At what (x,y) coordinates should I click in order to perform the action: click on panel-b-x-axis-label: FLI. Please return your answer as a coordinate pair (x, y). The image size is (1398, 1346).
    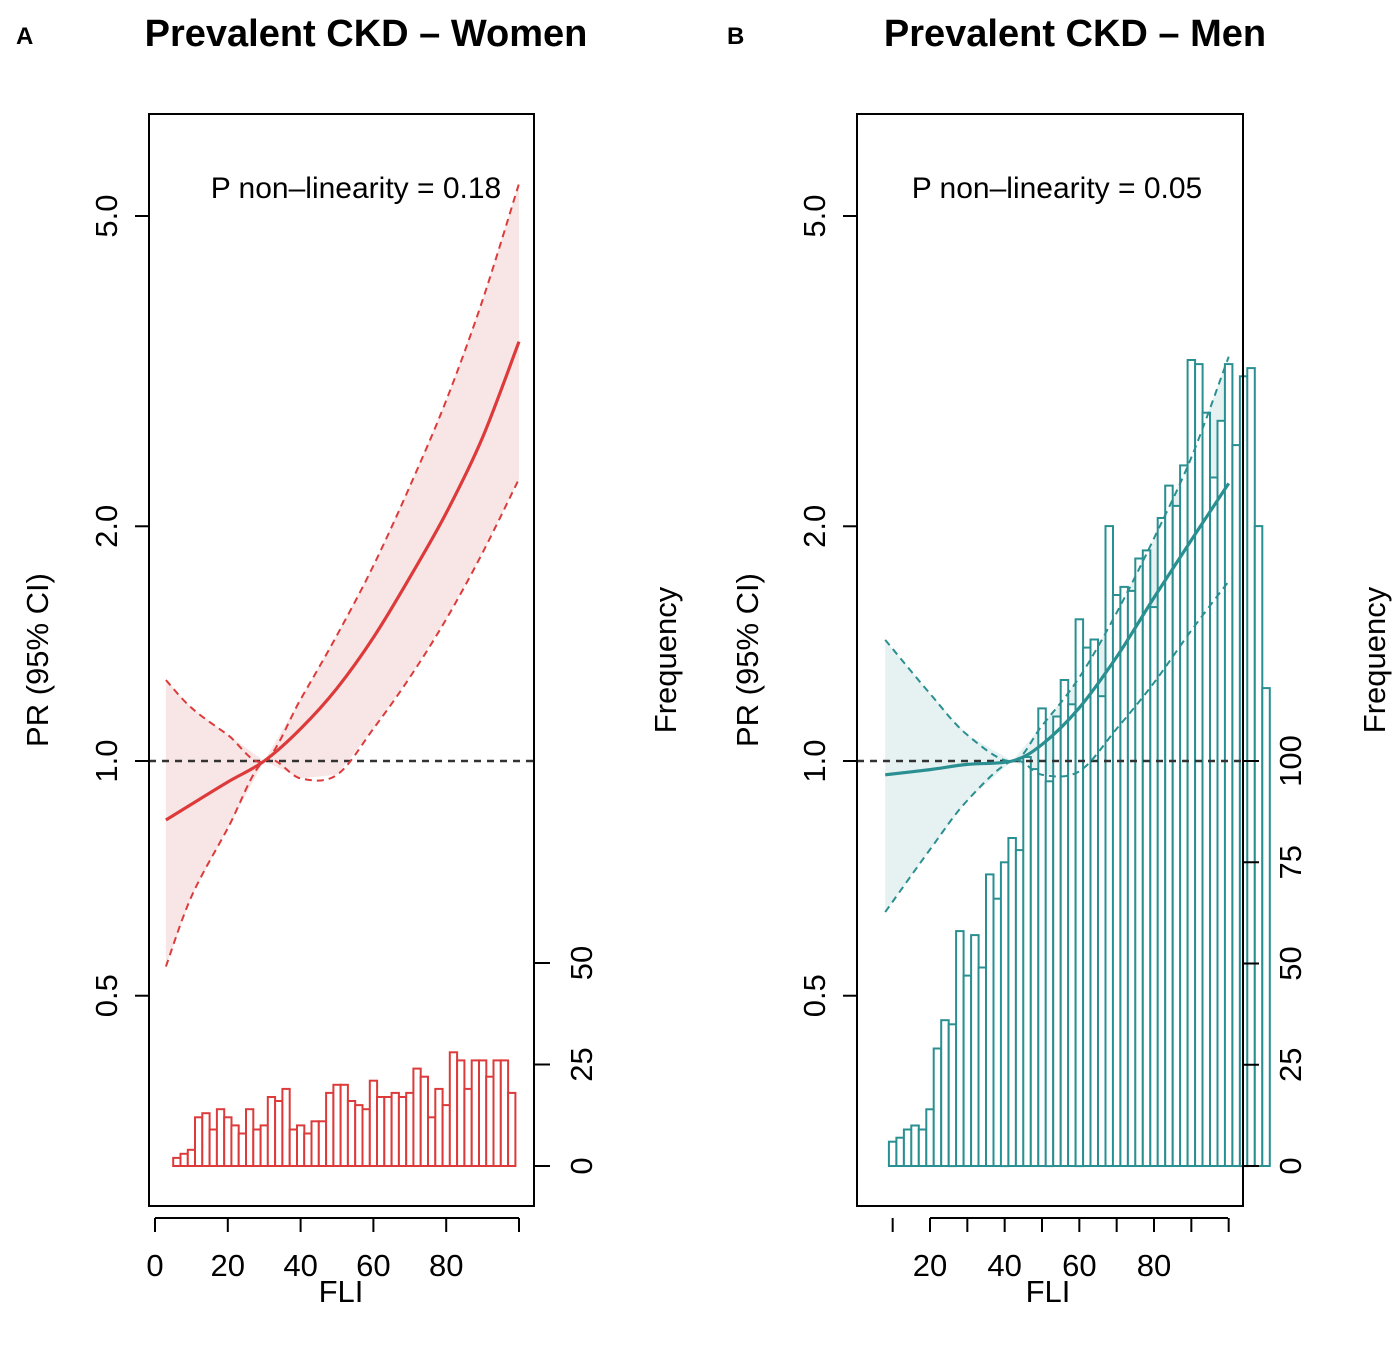
    Looking at the image, I should click on (1048, 1291).